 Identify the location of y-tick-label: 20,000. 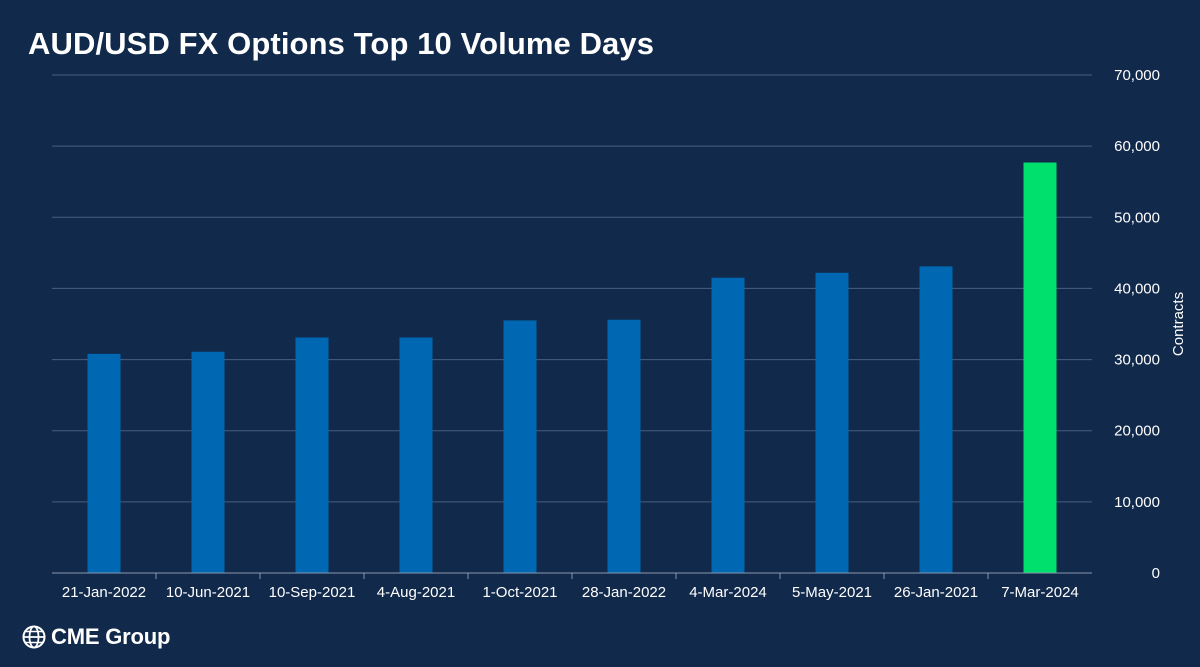
(1137, 431).